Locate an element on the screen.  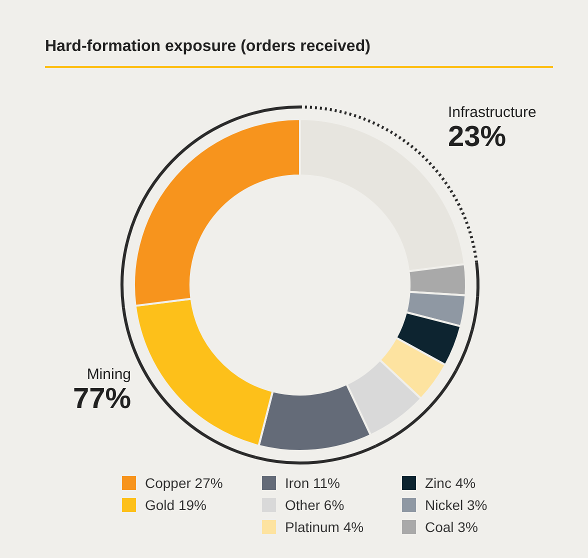
text: Mining 77% is located at coordinates (101, 391).